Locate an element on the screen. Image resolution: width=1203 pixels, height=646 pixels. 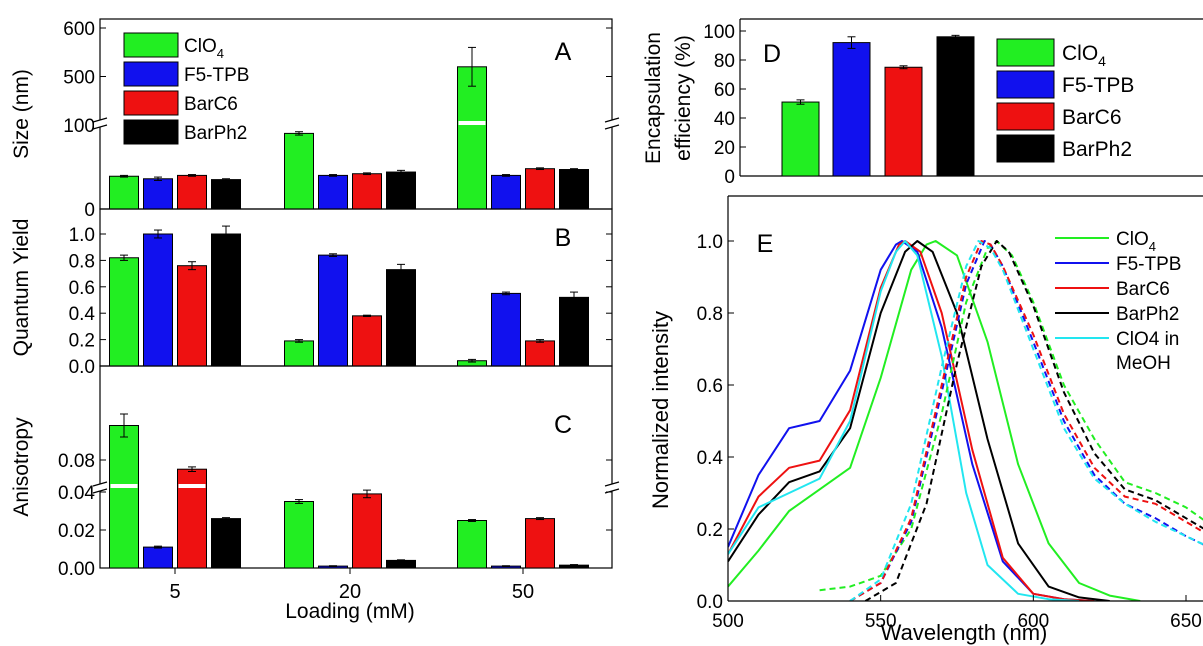
panel-d-legend-label-BarPh2: BarPh2 is located at coordinates (1097, 149).